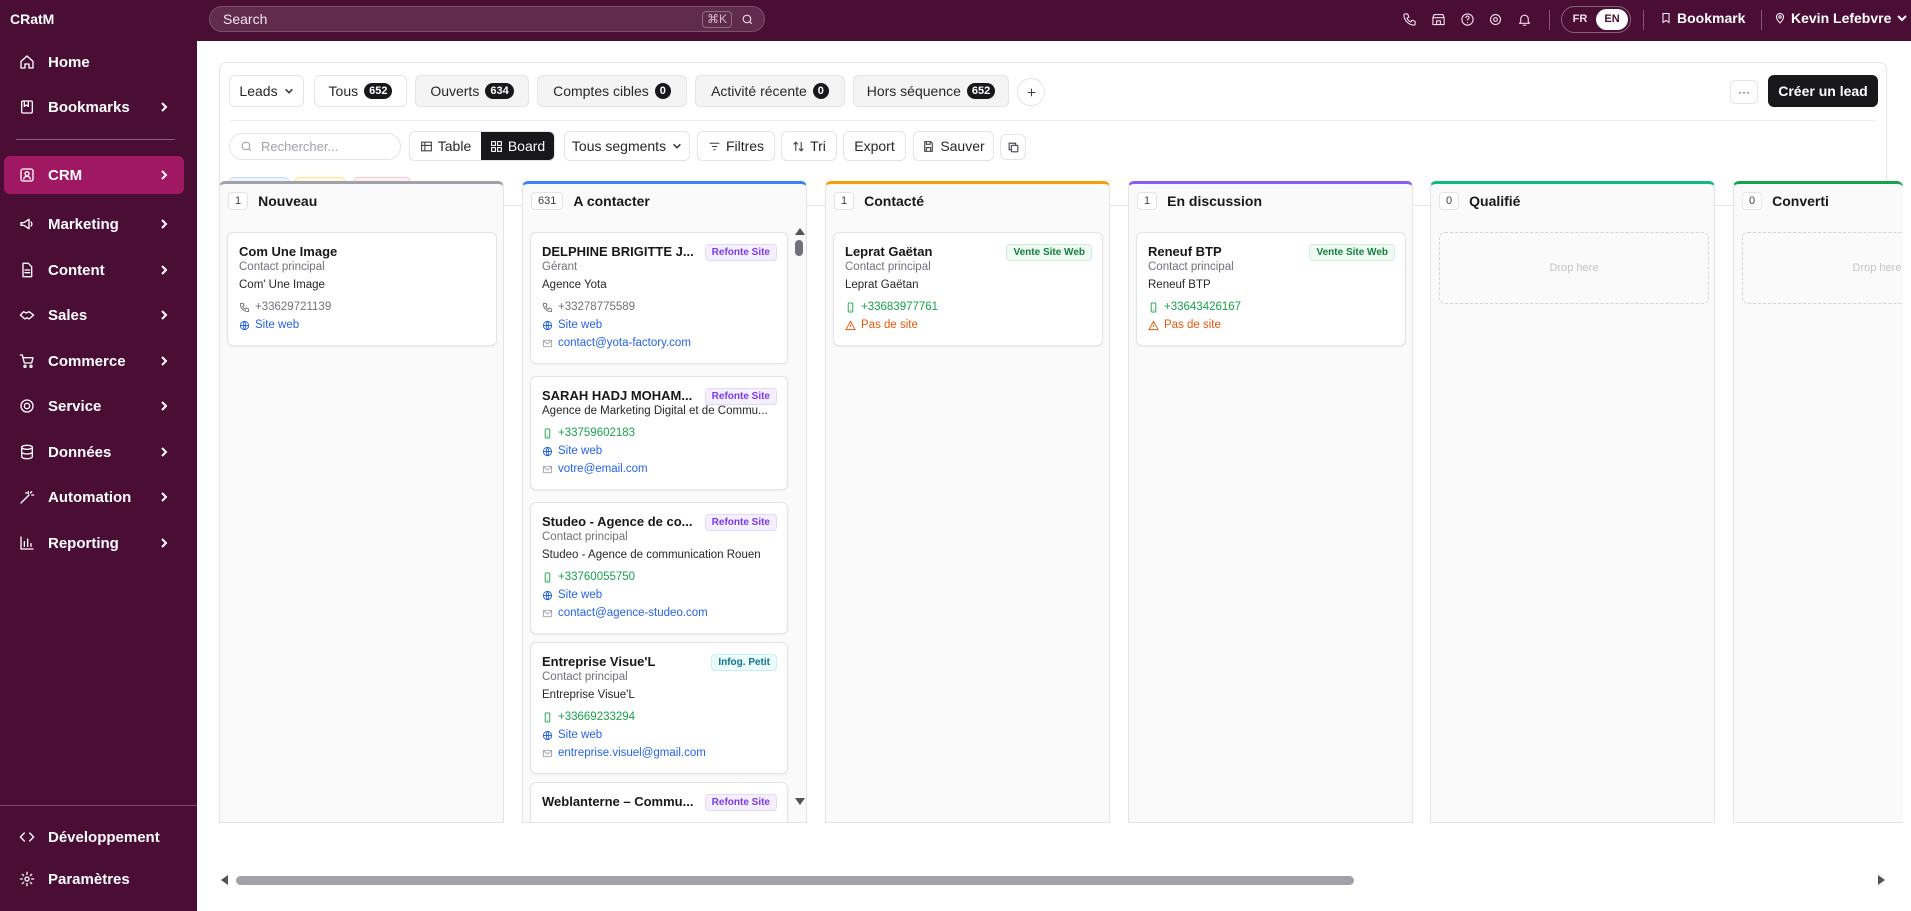  Describe the element at coordinates (1438, 19) in the screenshot. I see `store-icon` at that location.